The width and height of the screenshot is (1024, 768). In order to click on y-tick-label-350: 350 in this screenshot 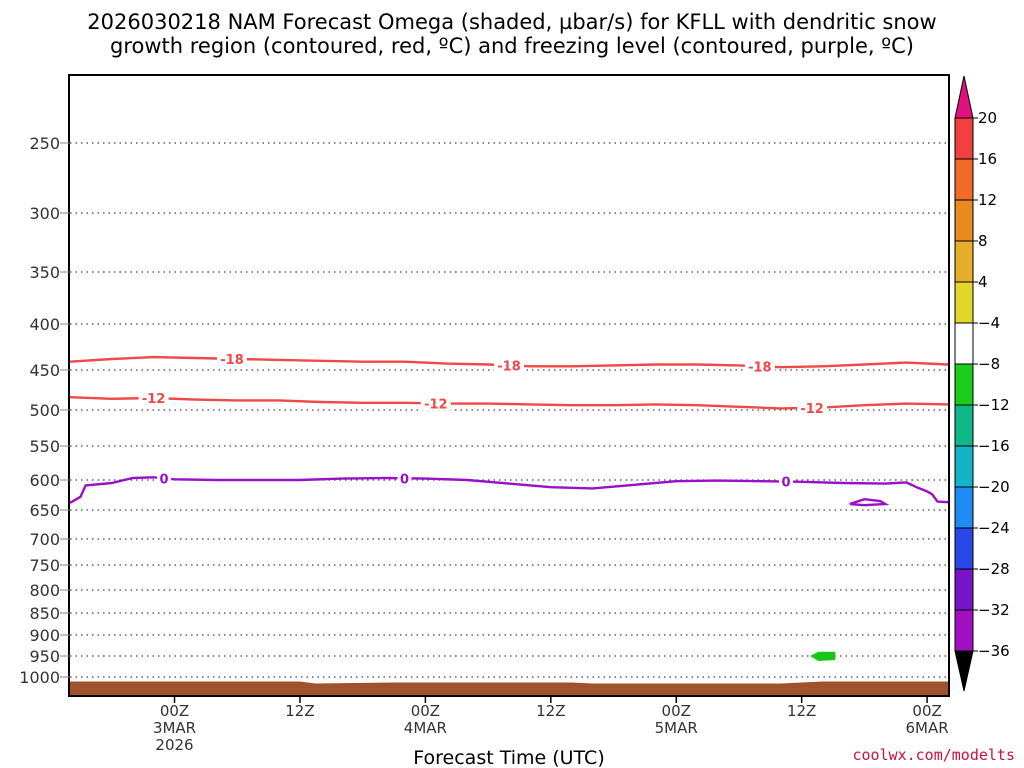, I will do `click(44, 272)`.